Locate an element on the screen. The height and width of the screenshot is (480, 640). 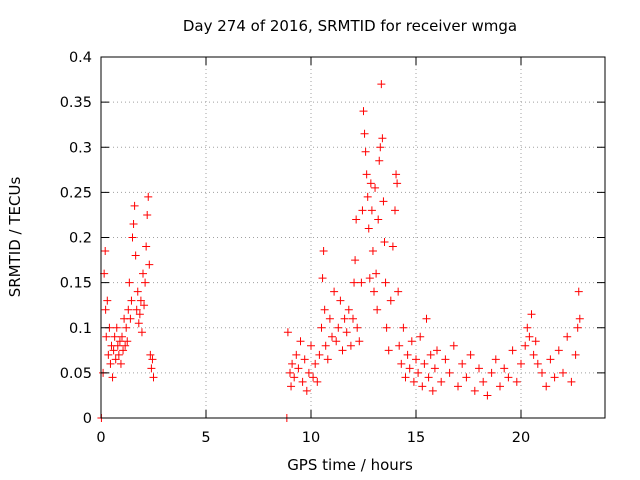
x-tick-label: 20 is located at coordinates (521, 438).